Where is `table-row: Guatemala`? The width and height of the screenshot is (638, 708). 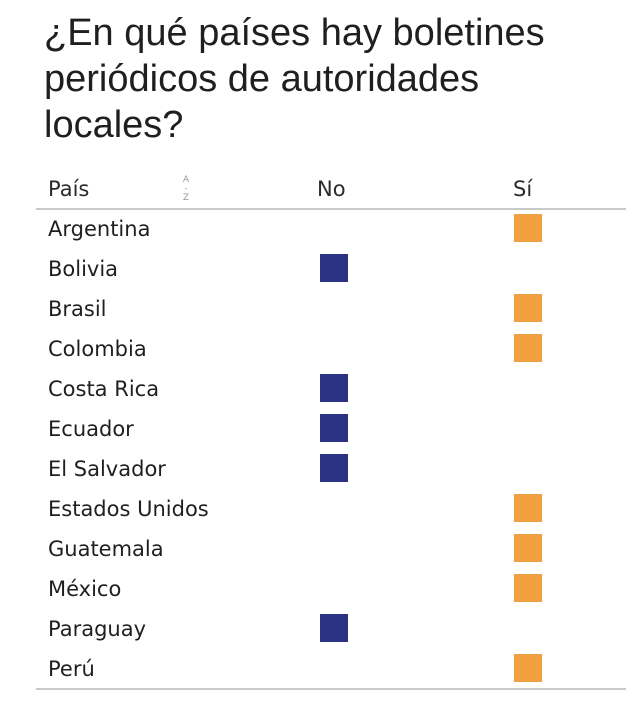
table-row: Guatemala is located at coordinates (331, 550).